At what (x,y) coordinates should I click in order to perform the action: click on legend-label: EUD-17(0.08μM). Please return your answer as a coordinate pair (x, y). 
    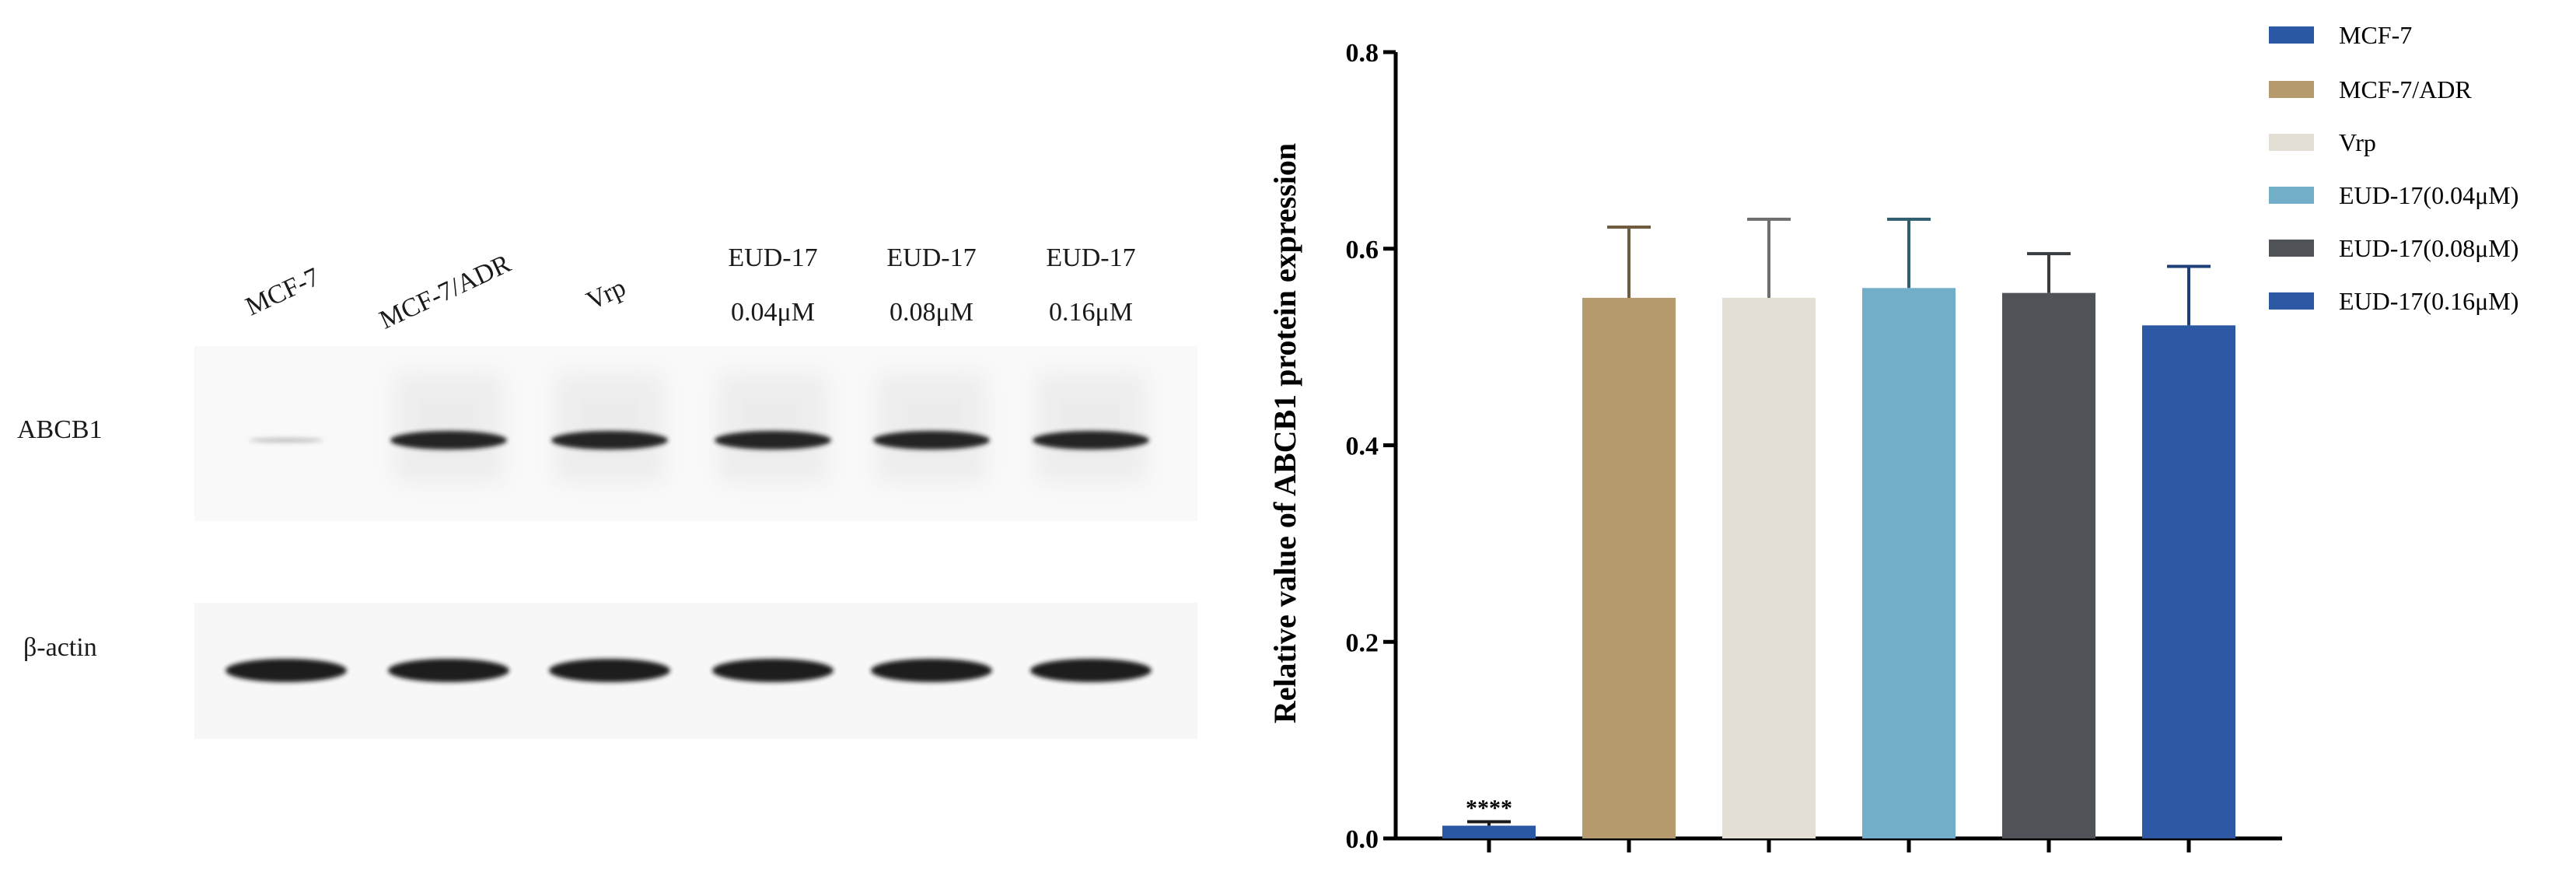
    Looking at the image, I should click on (2428, 248).